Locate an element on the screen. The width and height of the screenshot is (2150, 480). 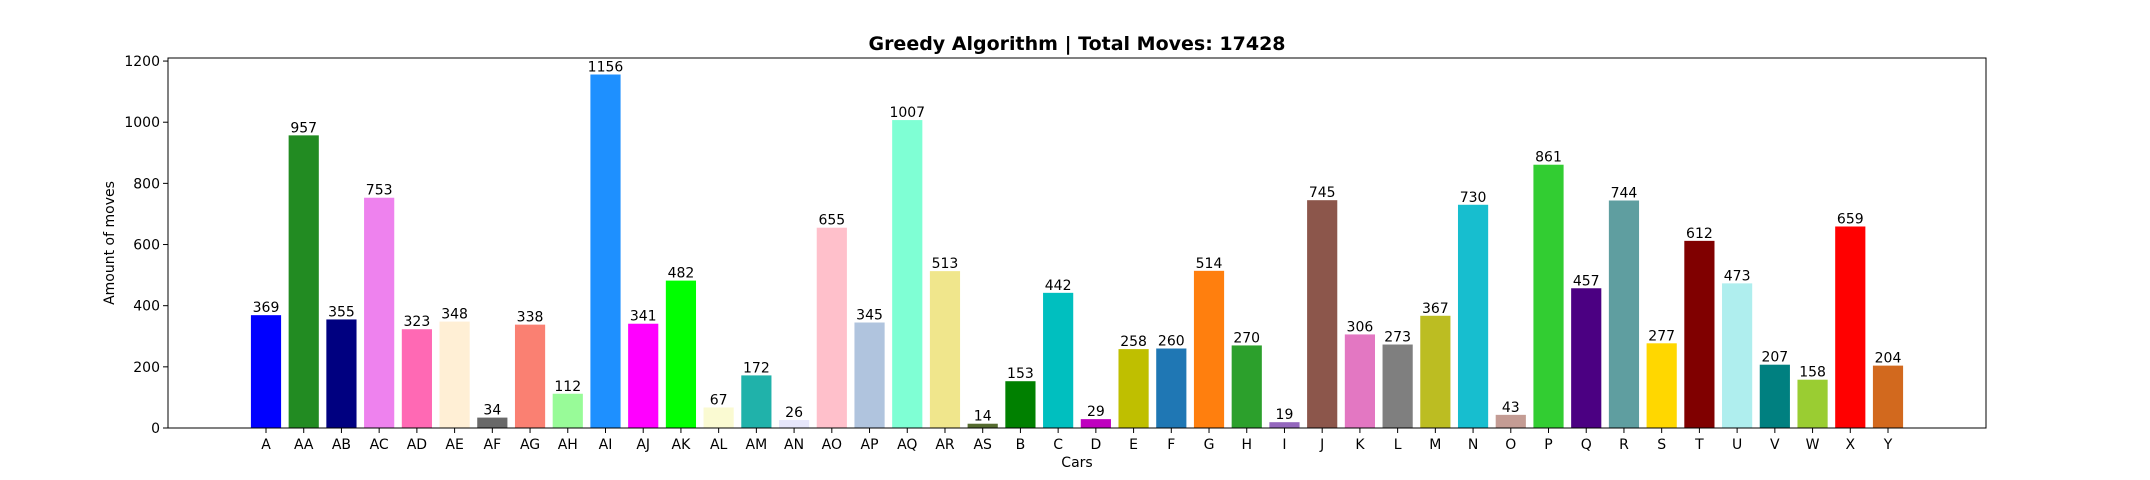
bar-D is located at coordinates (1095, 423).